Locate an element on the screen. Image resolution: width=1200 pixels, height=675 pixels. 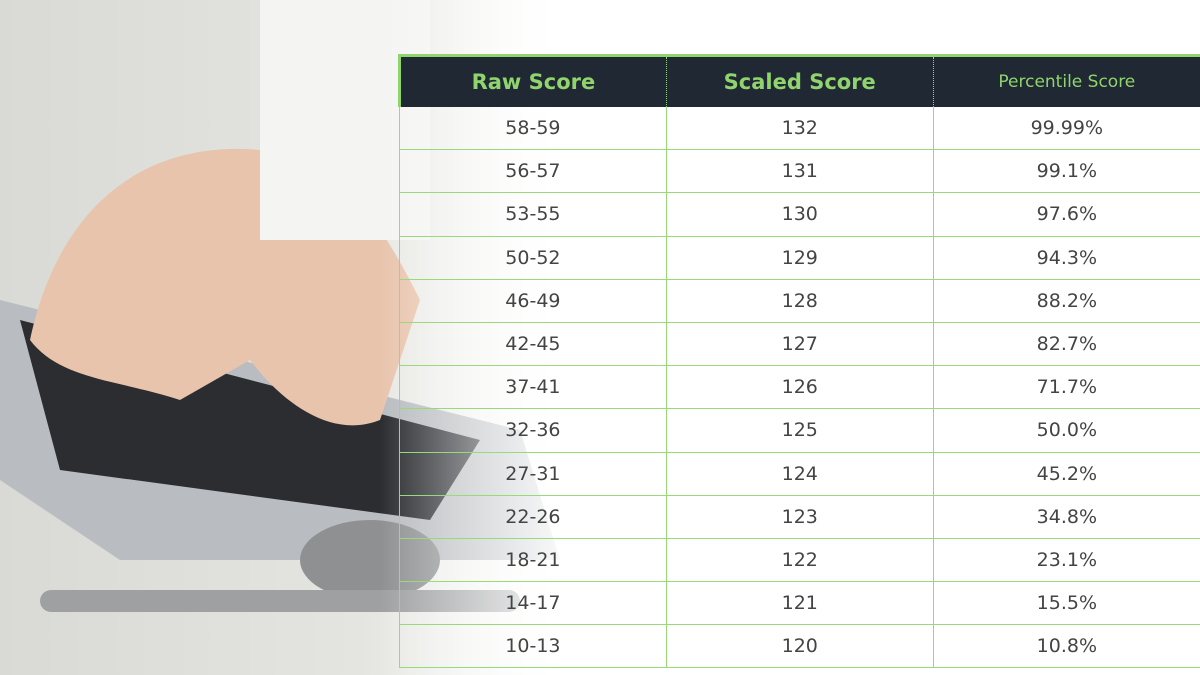
table-cell: 18-21 is located at coordinates (533, 560).